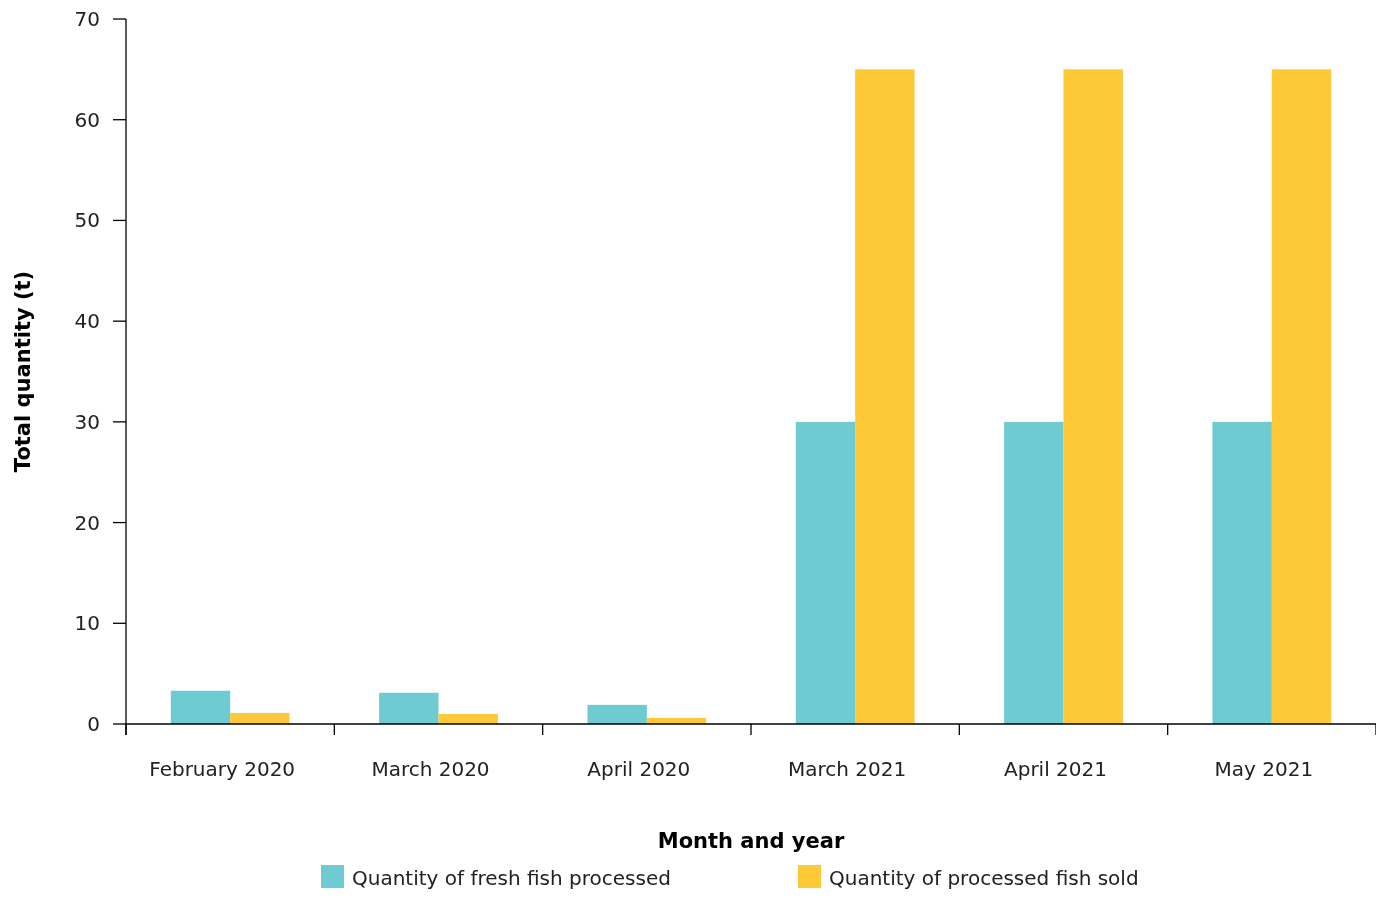  I want to click on x-tick-label: April 2020, so click(639, 769).